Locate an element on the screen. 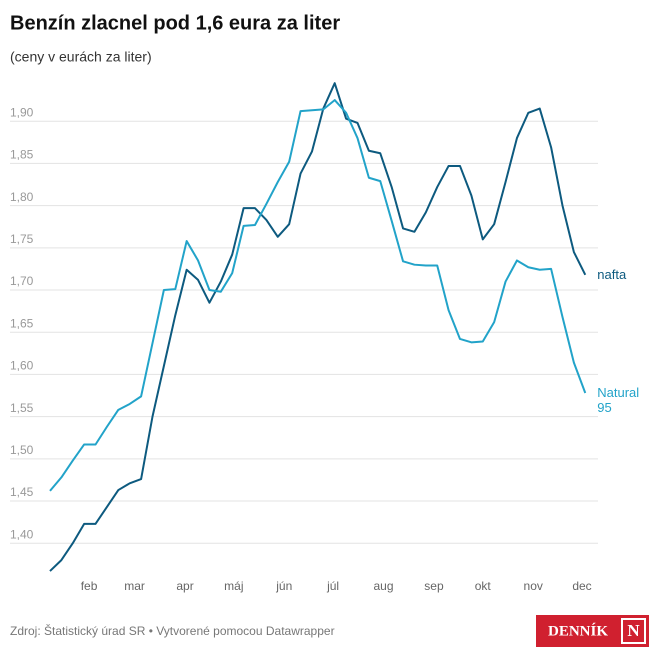 Image resolution: width=660 pixels, height=660 pixels. y-tick-label: 1,45 is located at coordinates (22, 492).